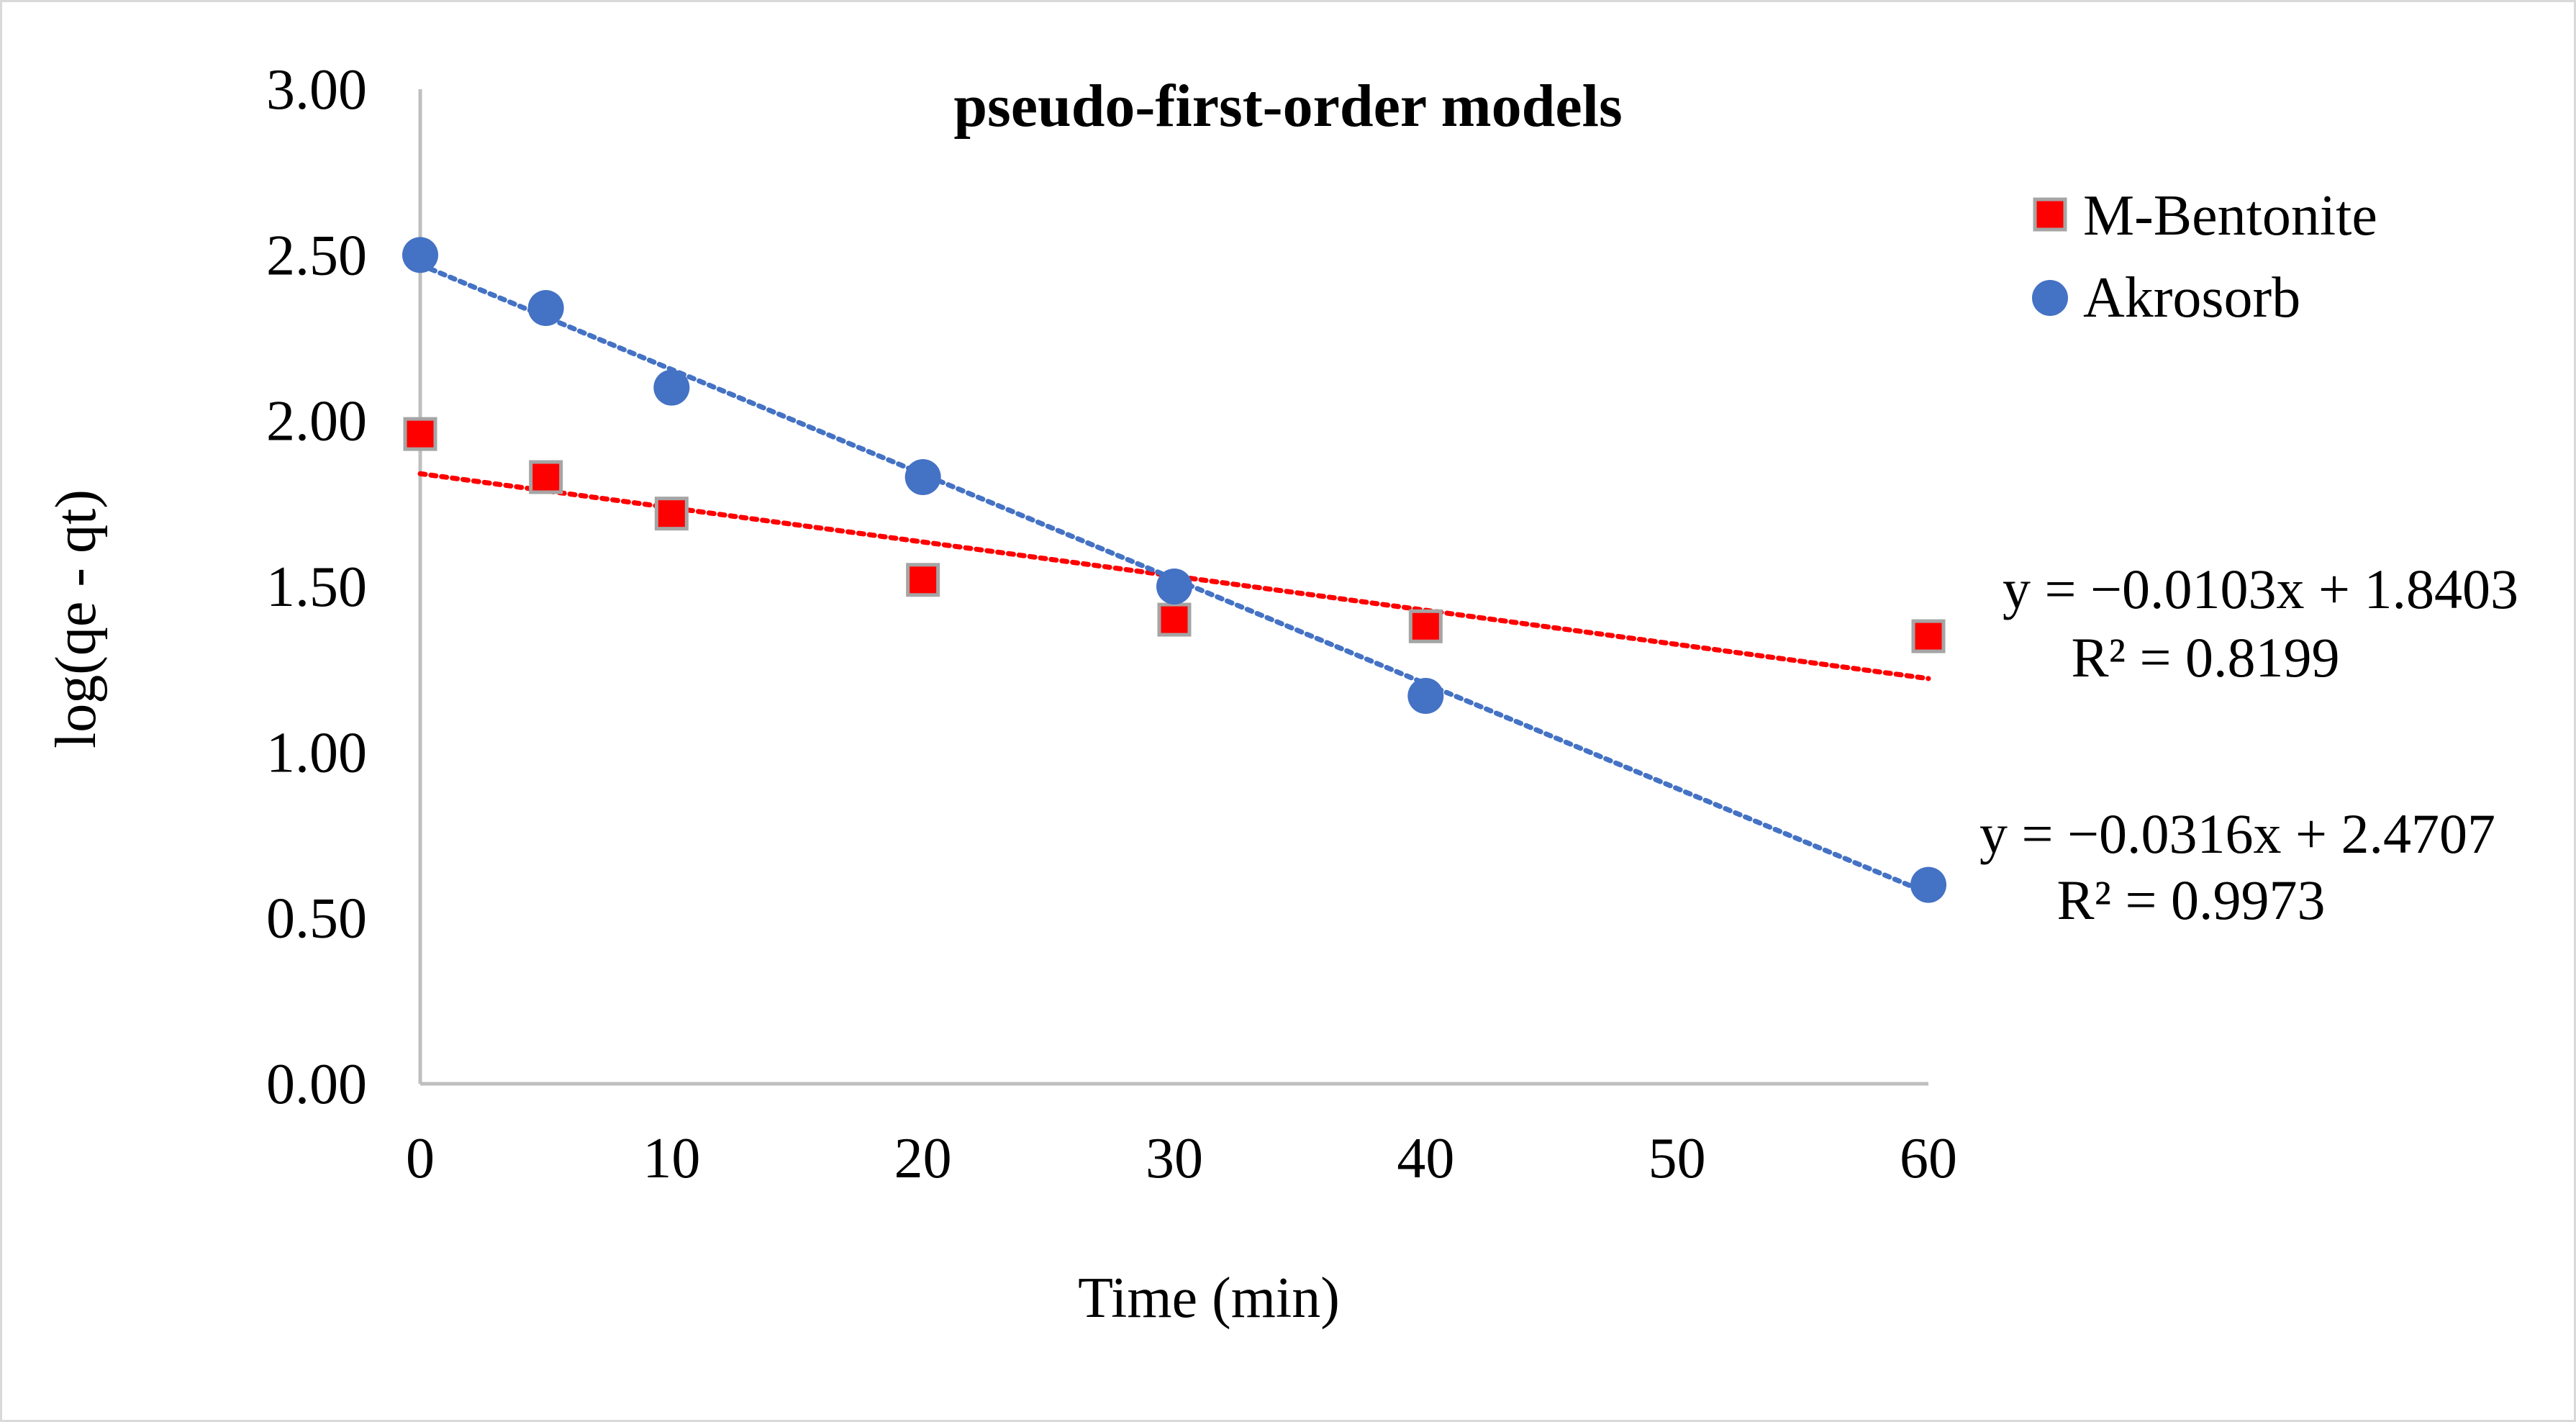  I want to click on y-tick-label: 0.00, so click(316, 1084).